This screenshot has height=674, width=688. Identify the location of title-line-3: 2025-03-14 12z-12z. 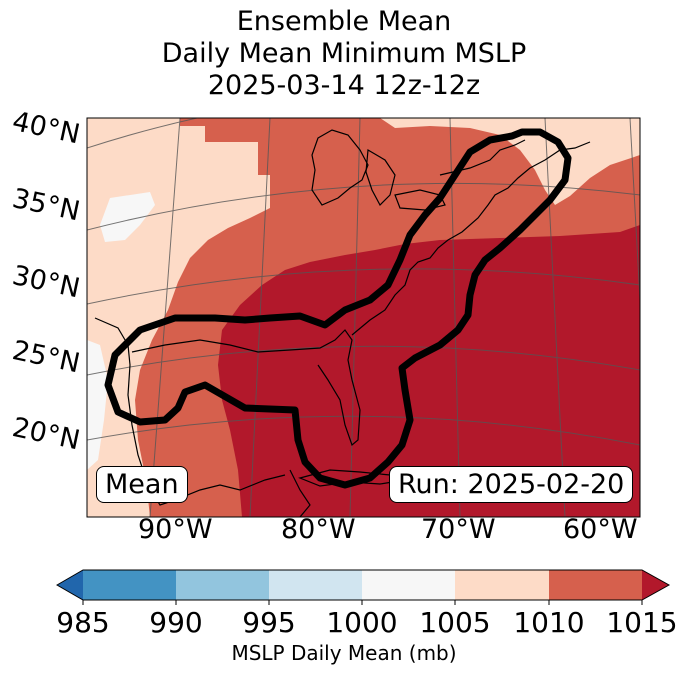
(344, 85).